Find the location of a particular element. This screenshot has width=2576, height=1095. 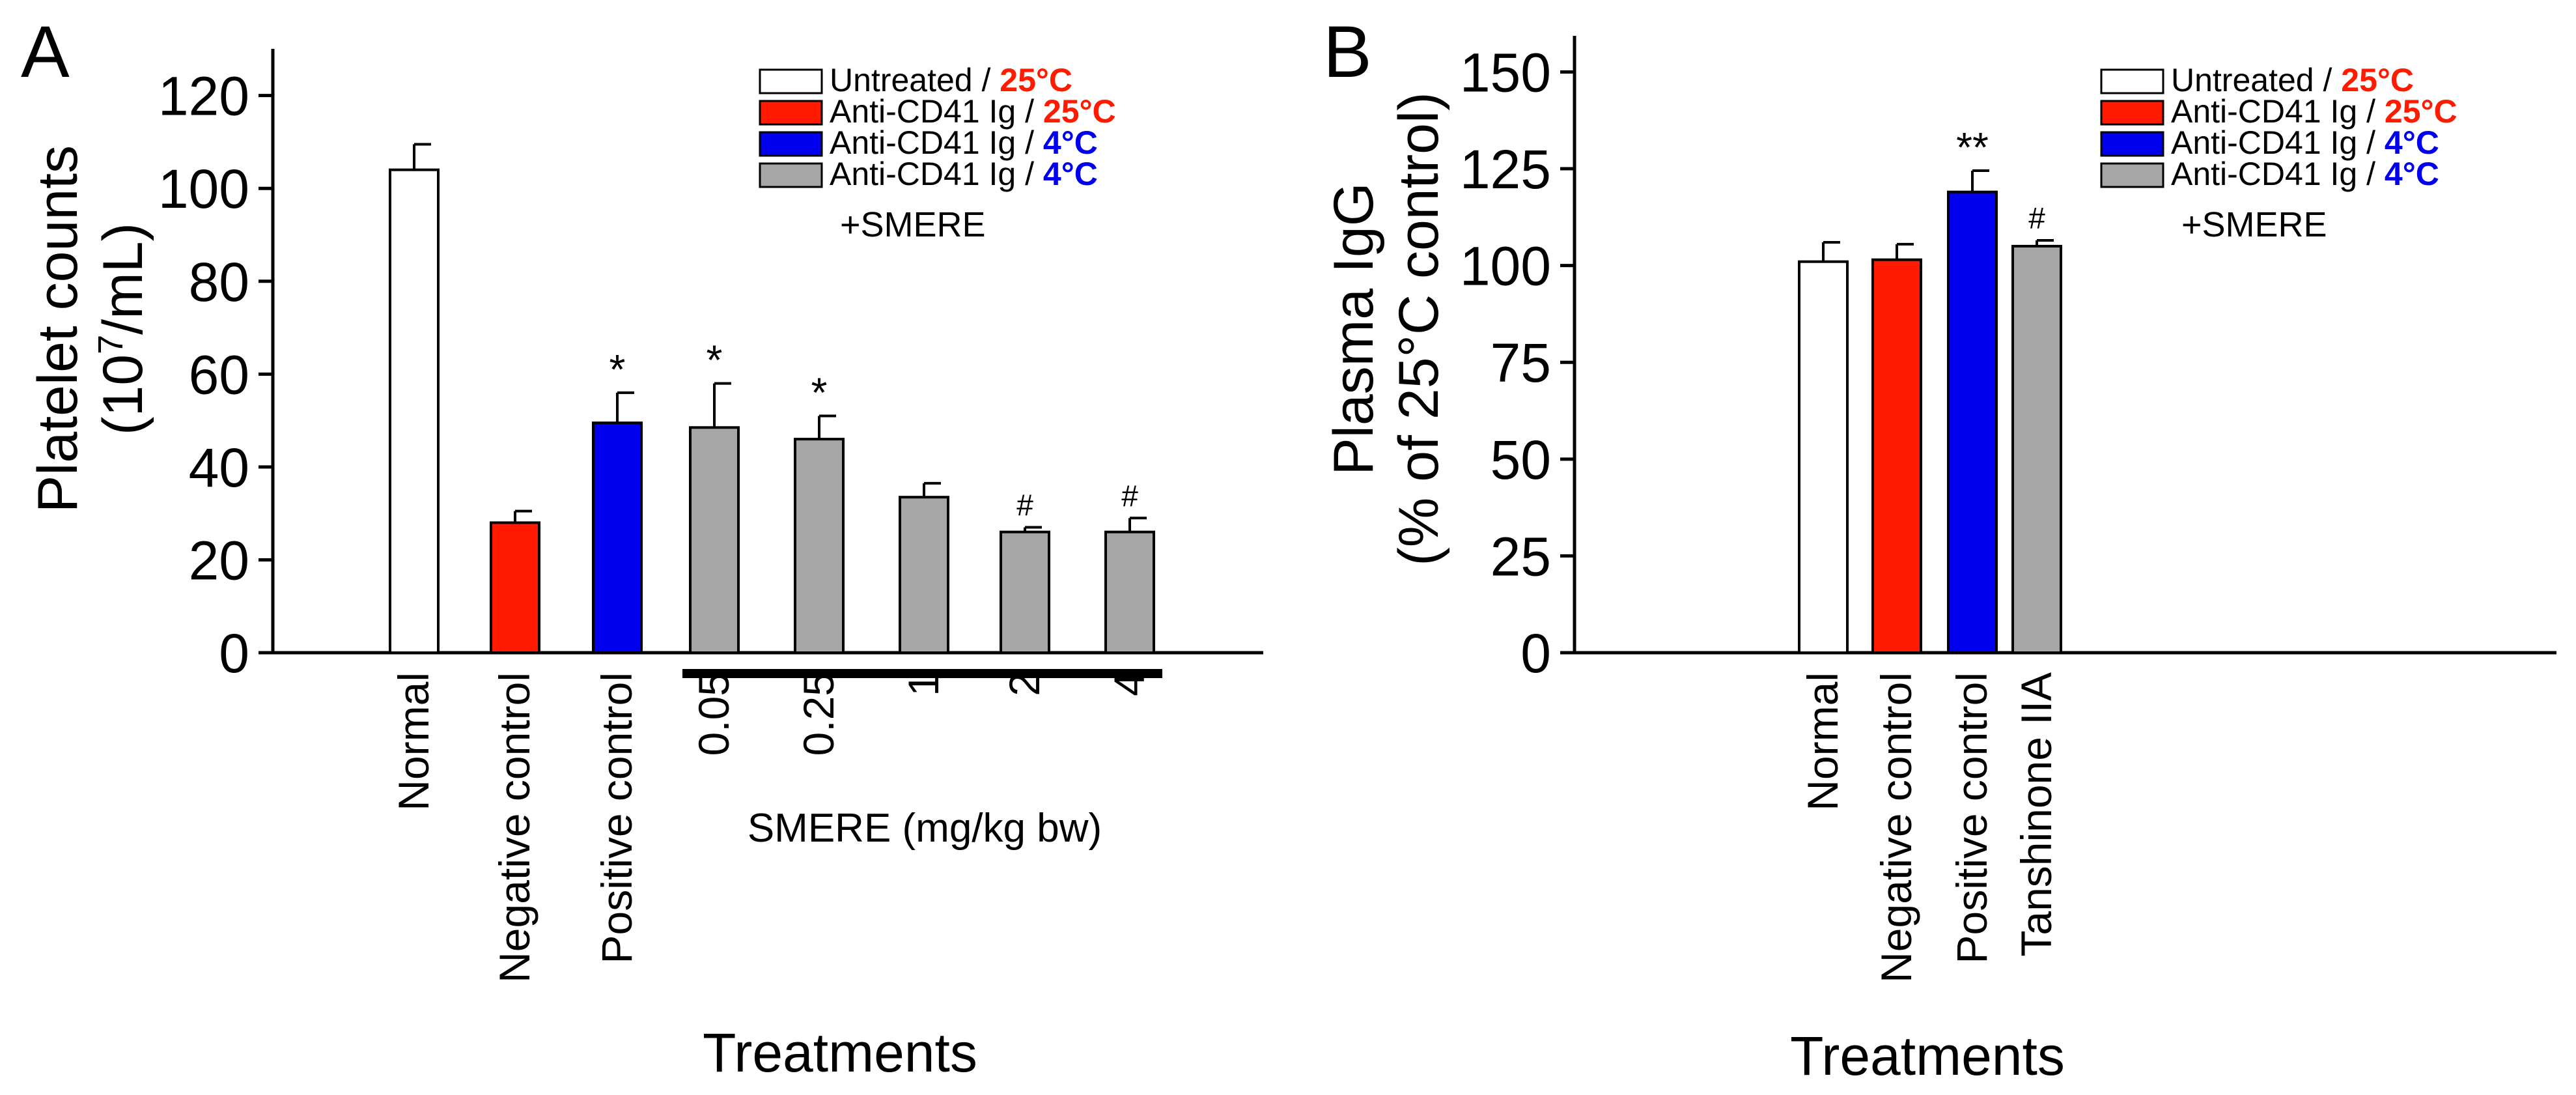

category-label: 0.05 is located at coordinates (714, 714).